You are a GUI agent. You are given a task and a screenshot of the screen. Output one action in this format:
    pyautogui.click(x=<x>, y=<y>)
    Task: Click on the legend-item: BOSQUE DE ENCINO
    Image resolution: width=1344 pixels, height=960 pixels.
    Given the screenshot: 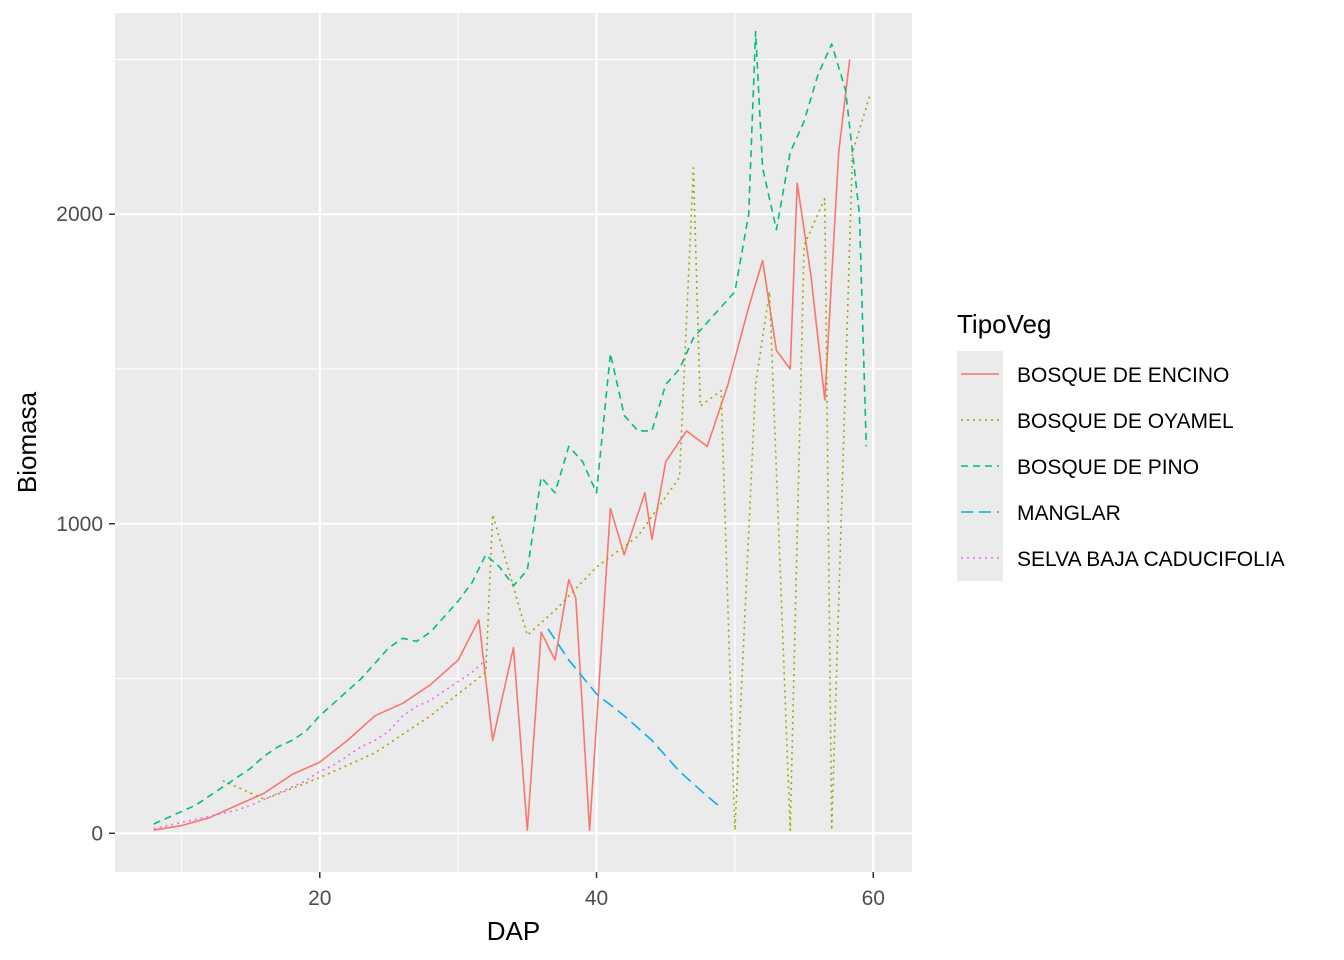 What is the action you would take?
    pyautogui.click(x=1093, y=374)
    